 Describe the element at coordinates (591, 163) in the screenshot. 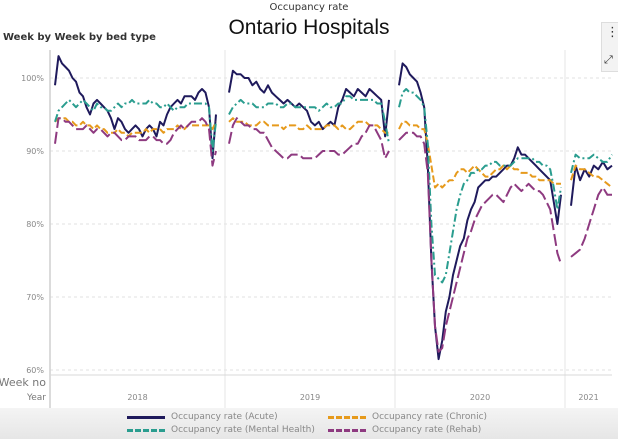

I see `series-line-occupancy-rate-mental-health-2021` at that location.